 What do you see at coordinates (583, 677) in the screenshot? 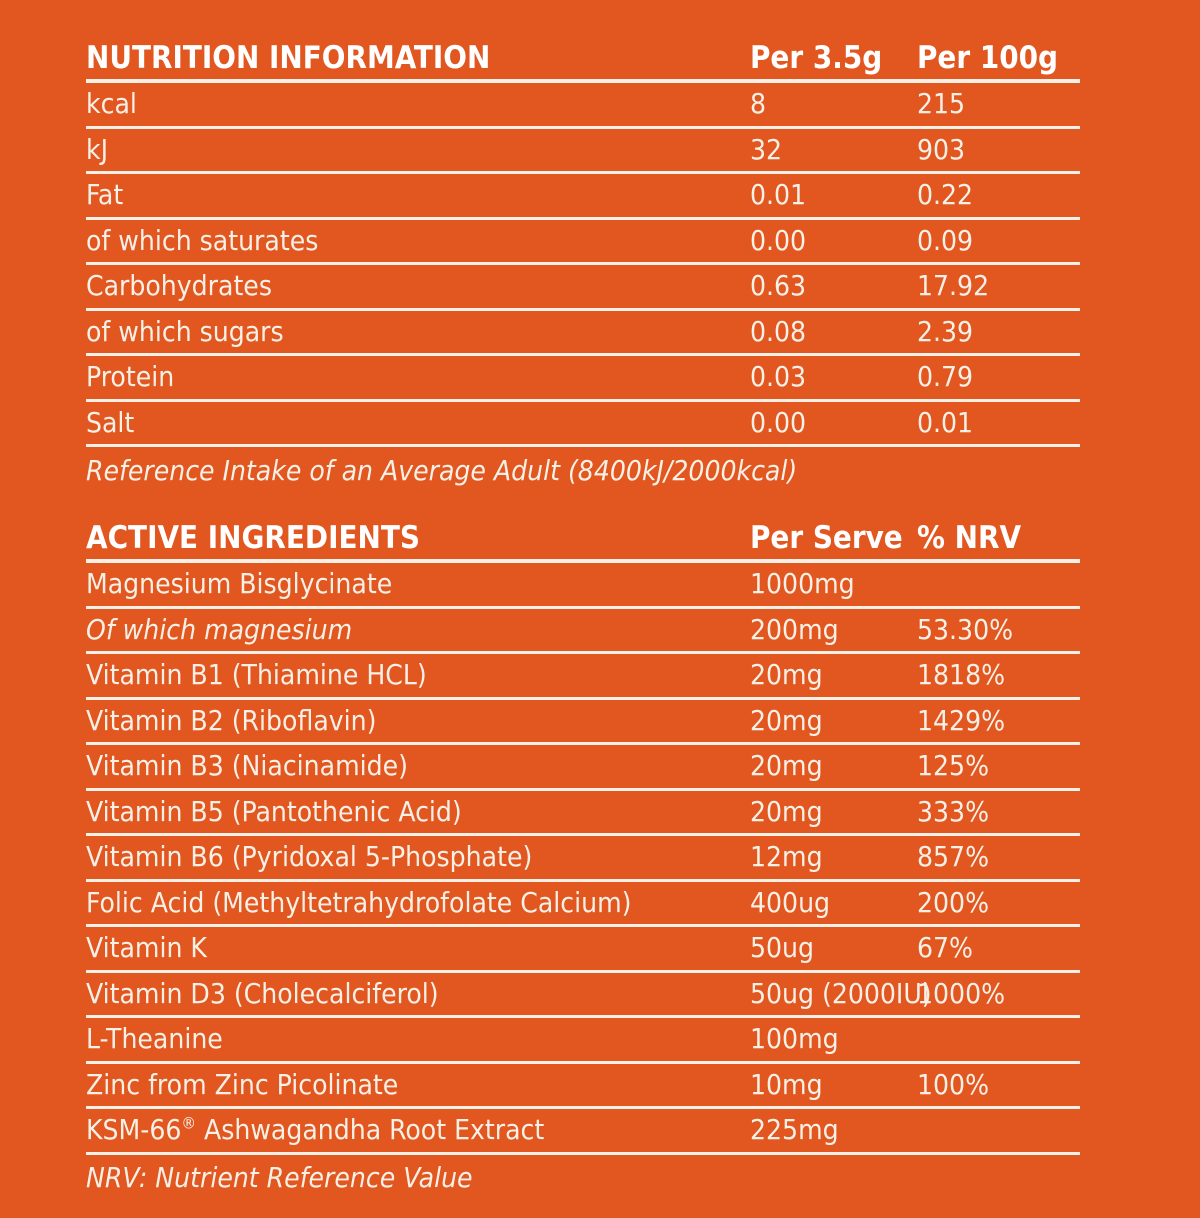
I see `active-ingredient-row: Vitamin B1 (Thiamine HCL) 20mg 1818%` at bounding box center [583, 677].